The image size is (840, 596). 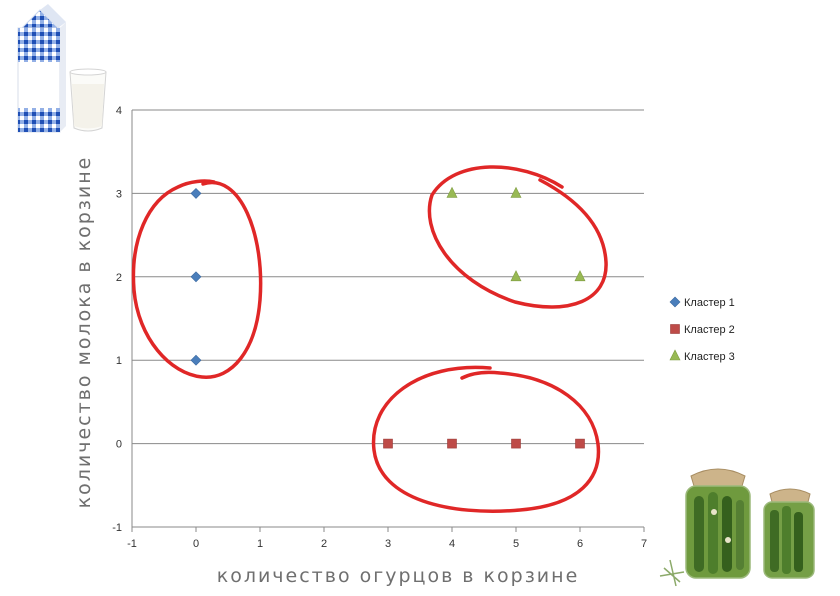 What do you see at coordinates (644, 544) in the screenshot?
I see `x-tick-label: 7` at bounding box center [644, 544].